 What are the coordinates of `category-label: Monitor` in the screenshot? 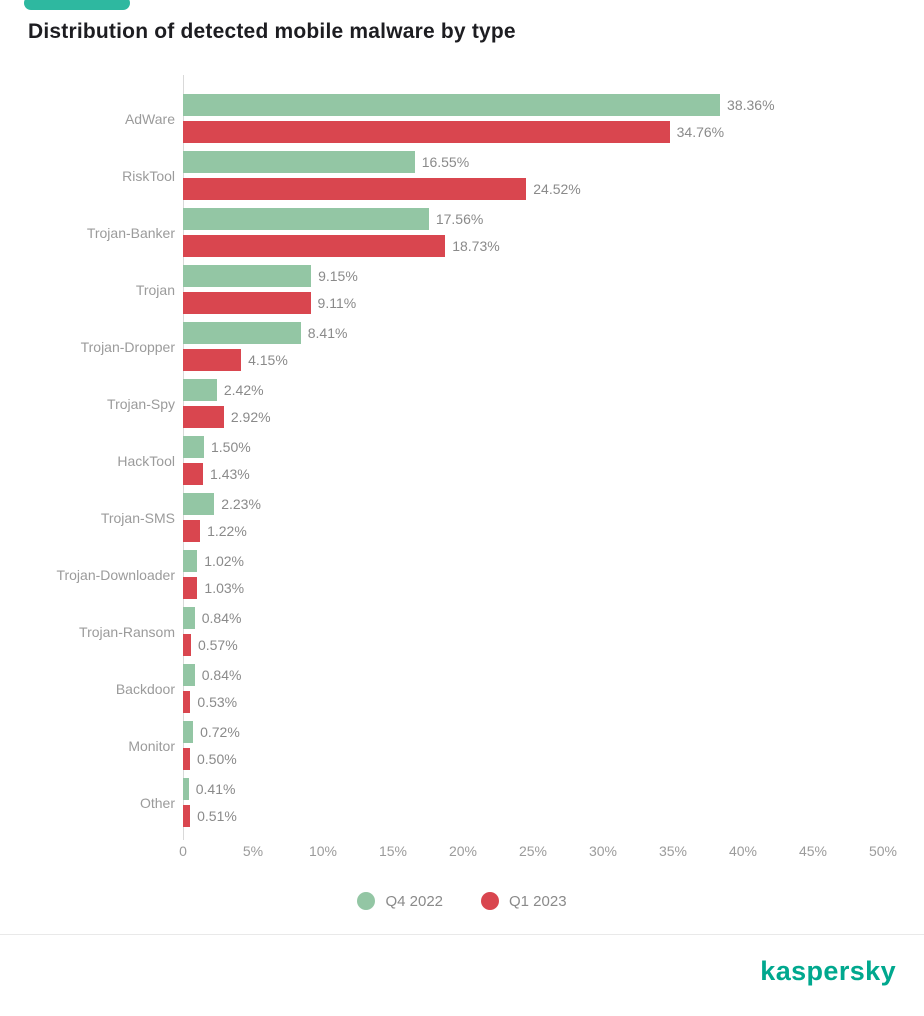 It's located at (151, 745).